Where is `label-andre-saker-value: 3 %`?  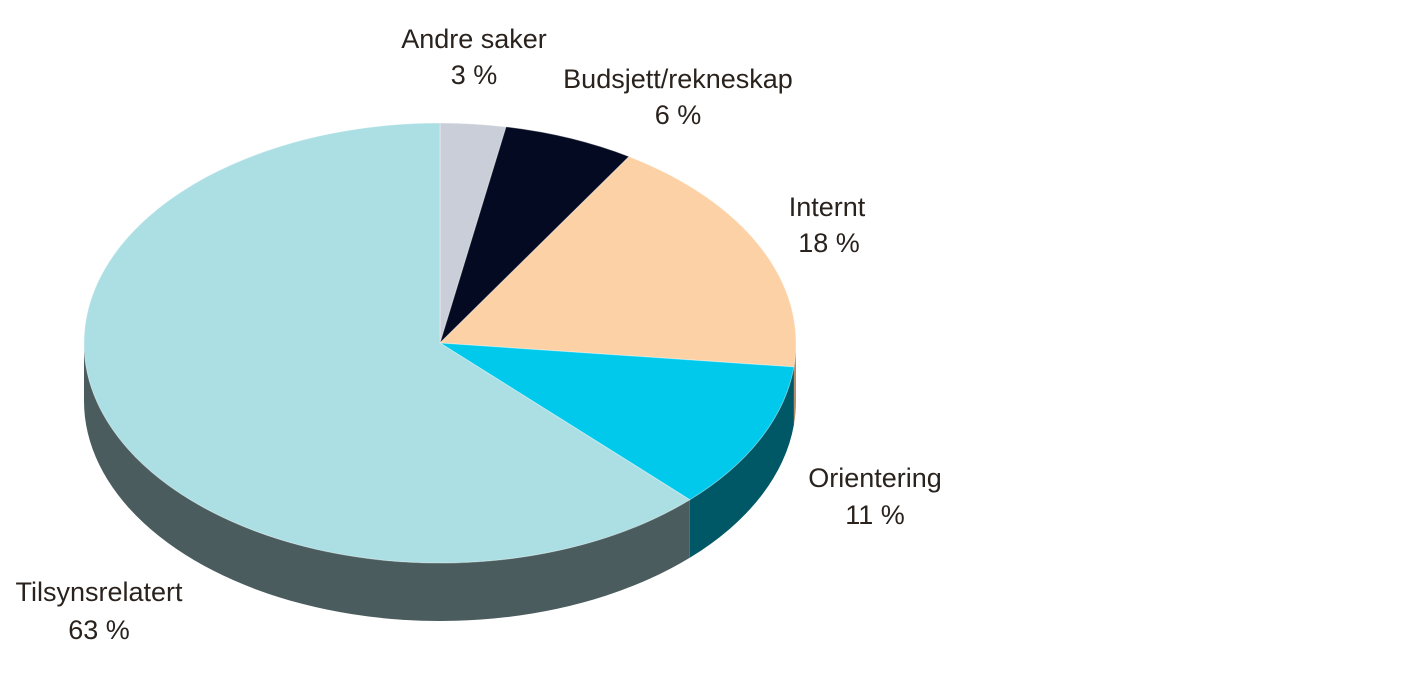 label-andre-saker-value: 3 % is located at coordinates (474, 75).